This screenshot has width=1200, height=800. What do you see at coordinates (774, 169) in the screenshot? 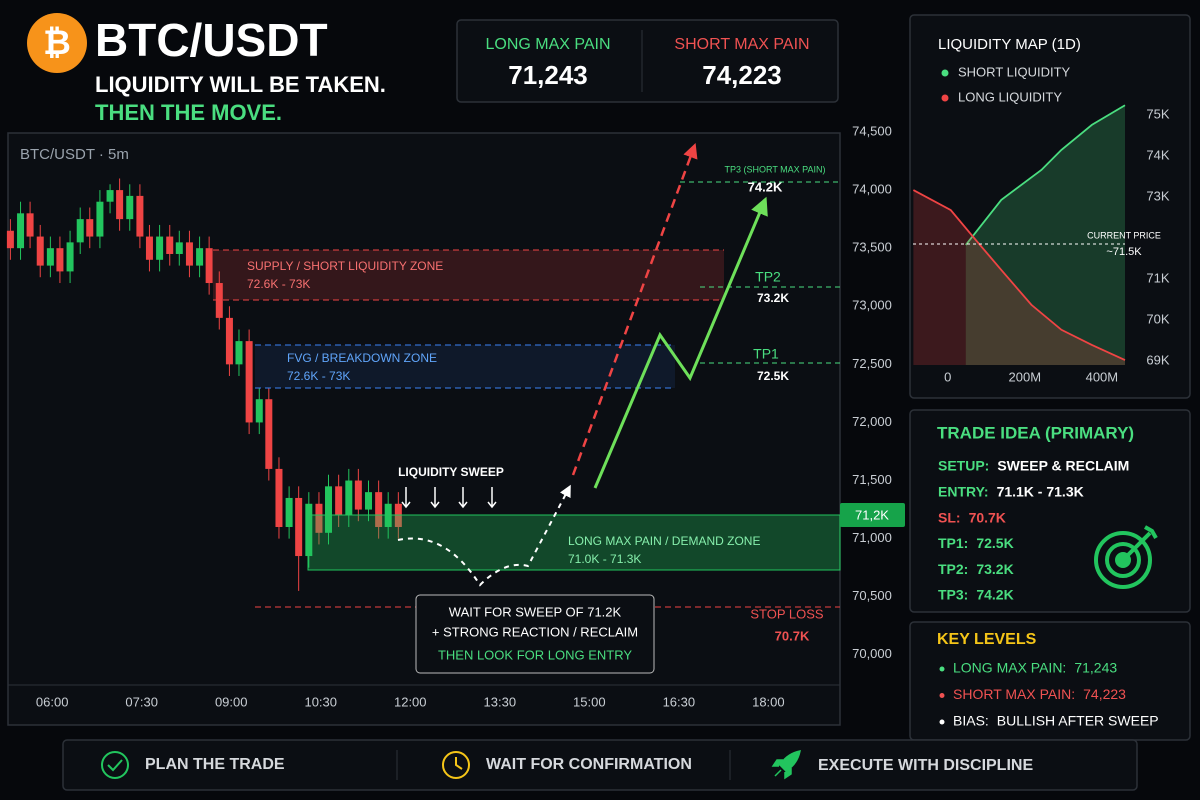
I see `tp-label: TP3 (SHORT MAX PAIN)` at bounding box center [774, 169].